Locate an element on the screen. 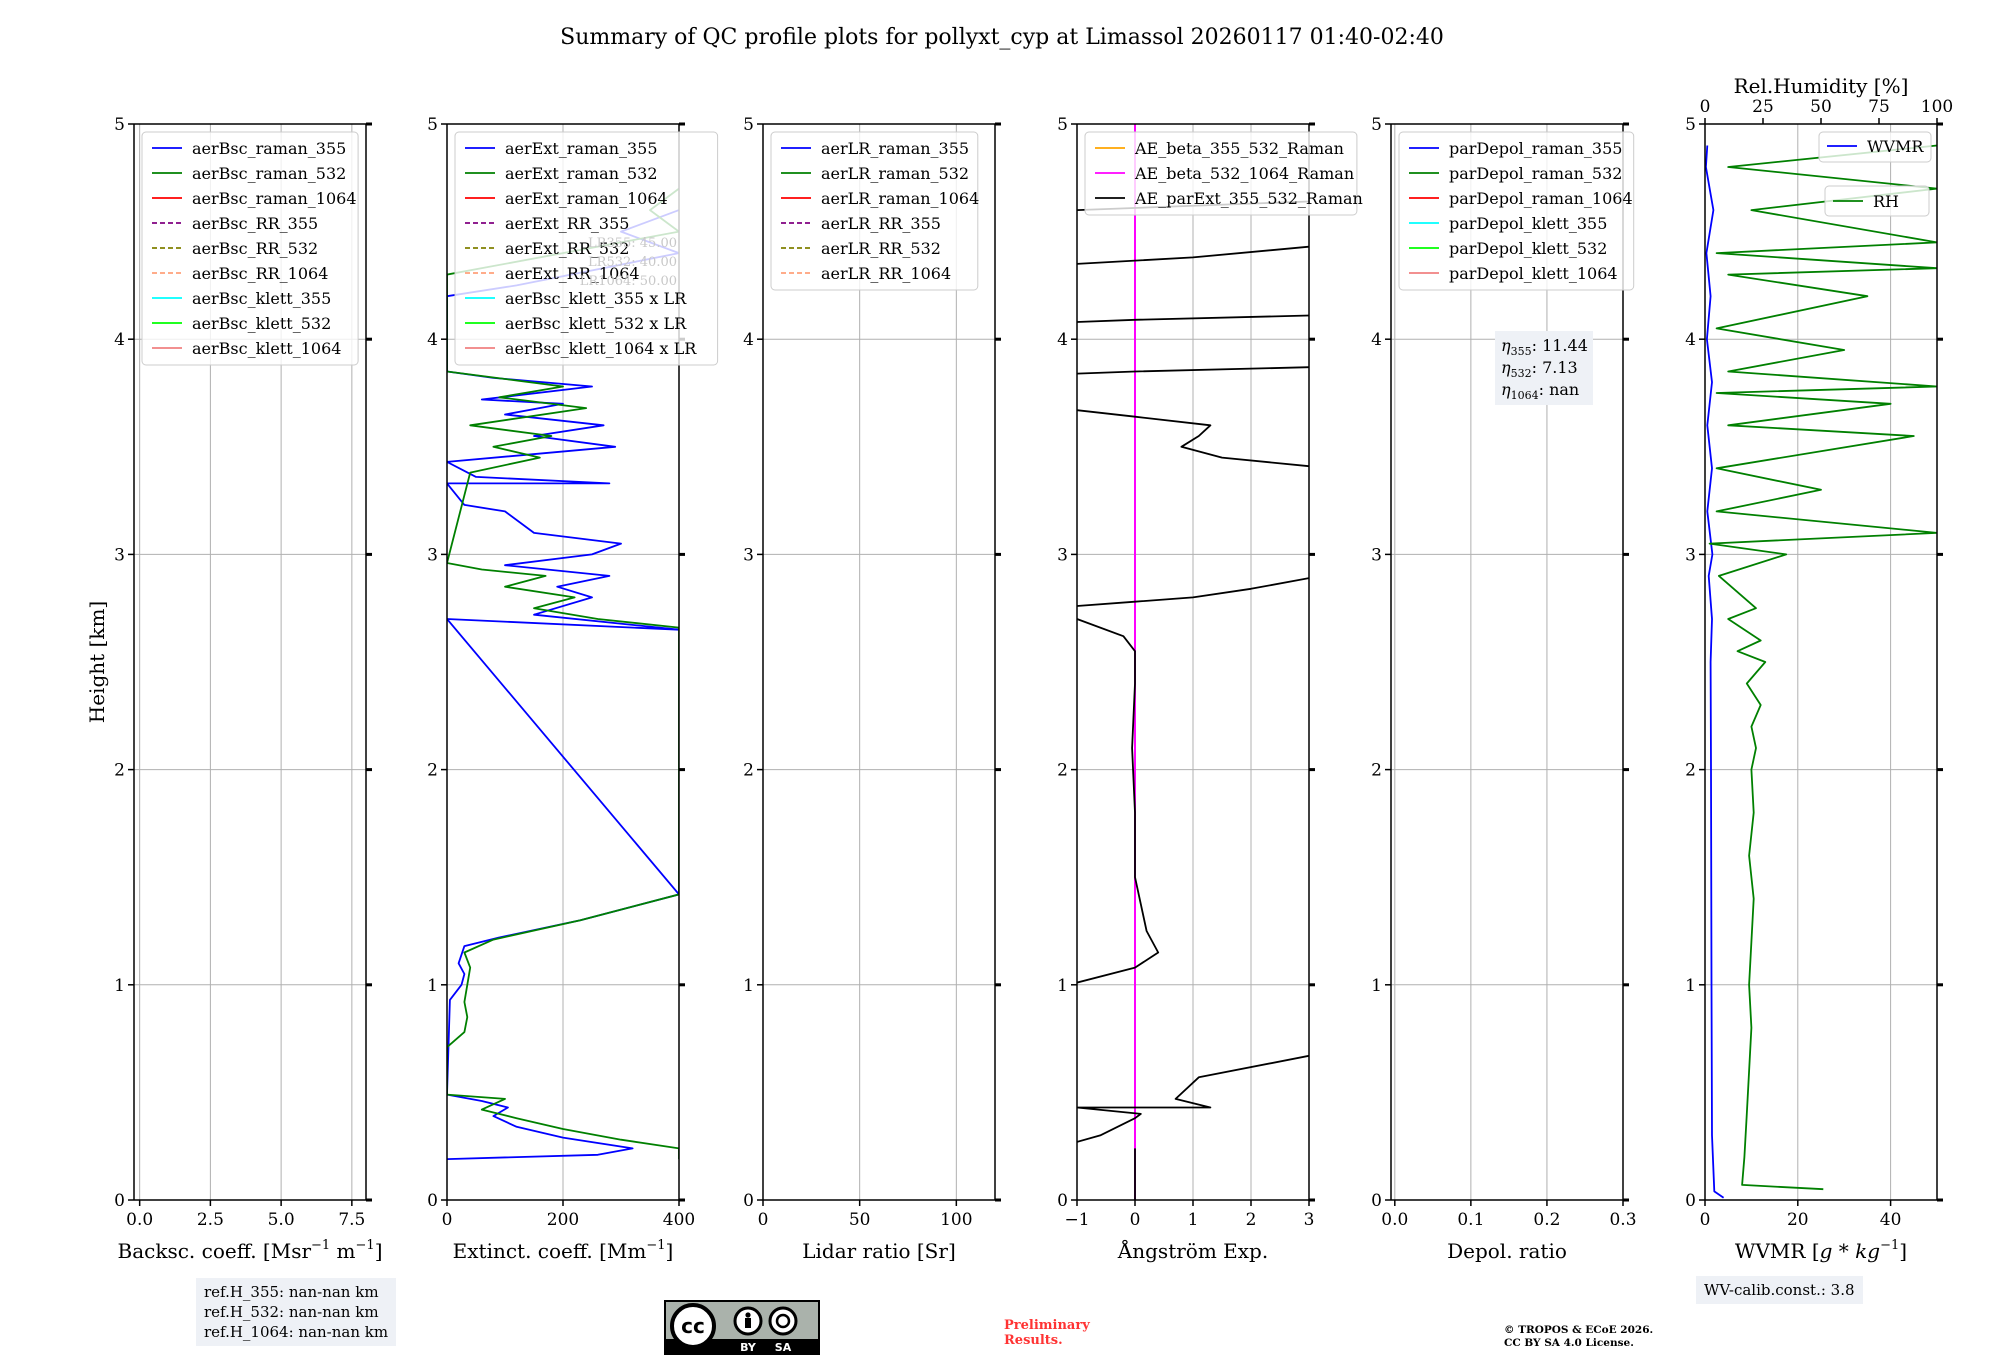 This screenshot has height=1360, width=2000. legend-label: aerBsc_RR_532 is located at coordinates (255, 248).